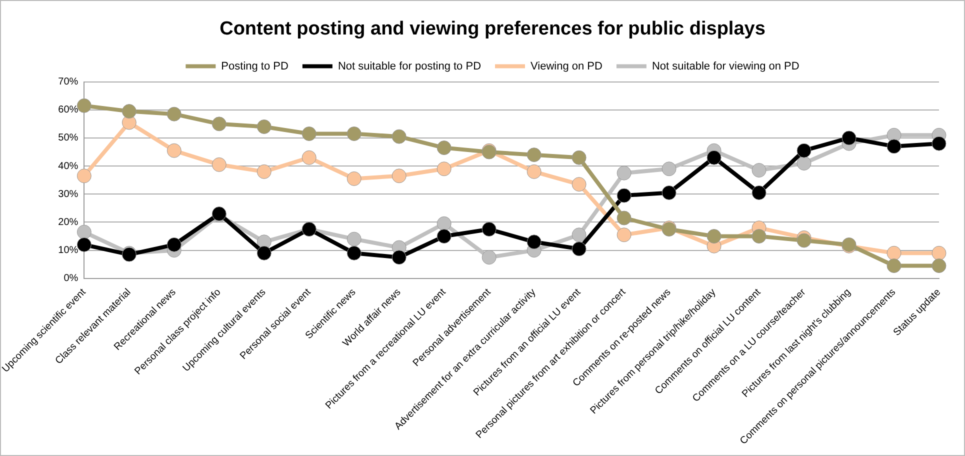  I want to click on y-tick-label: 60%, so click(68, 110).